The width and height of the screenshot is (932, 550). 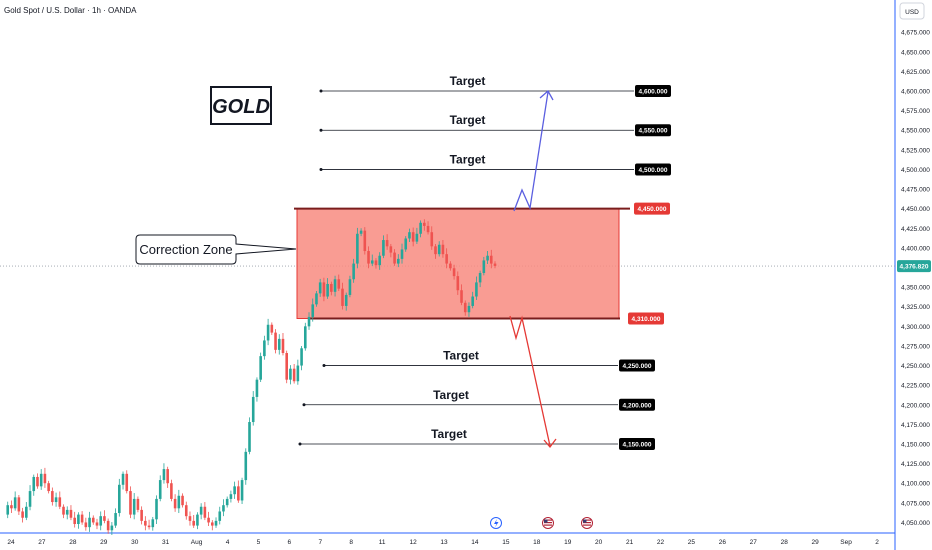 What do you see at coordinates (754, 542) in the screenshot?
I see `x-tick-label: 27` at bounding box center [754, 542].